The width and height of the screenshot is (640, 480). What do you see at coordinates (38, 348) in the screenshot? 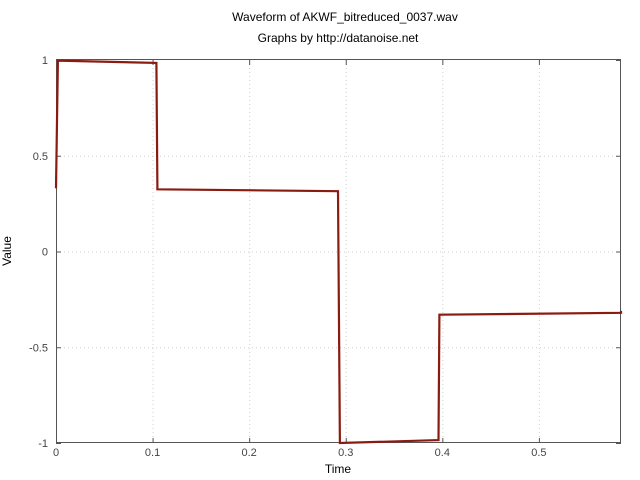
I see `y-tick-label: -0.5` at bounding box center [38, 348].